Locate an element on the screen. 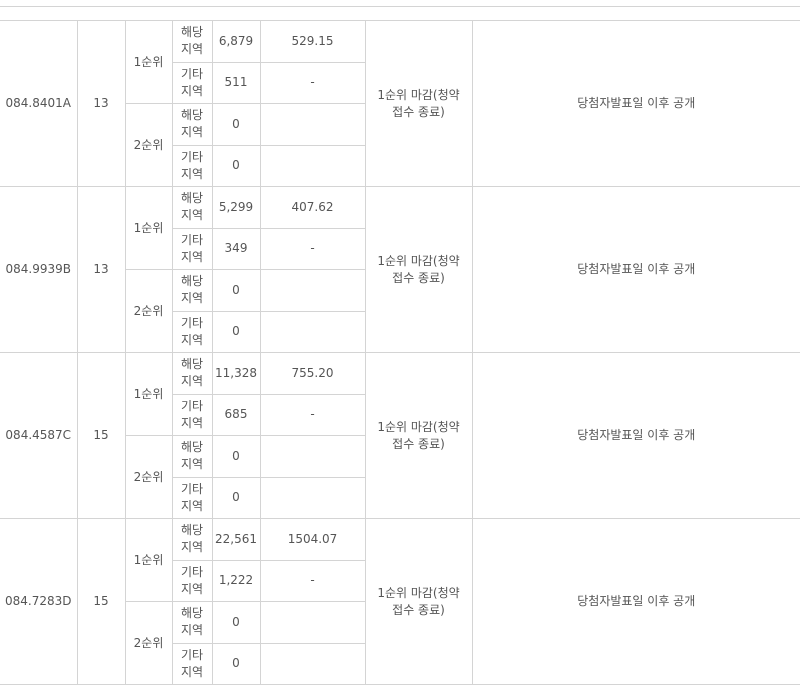  housing-type: 084.7283D is located at coordinates (39, 601).